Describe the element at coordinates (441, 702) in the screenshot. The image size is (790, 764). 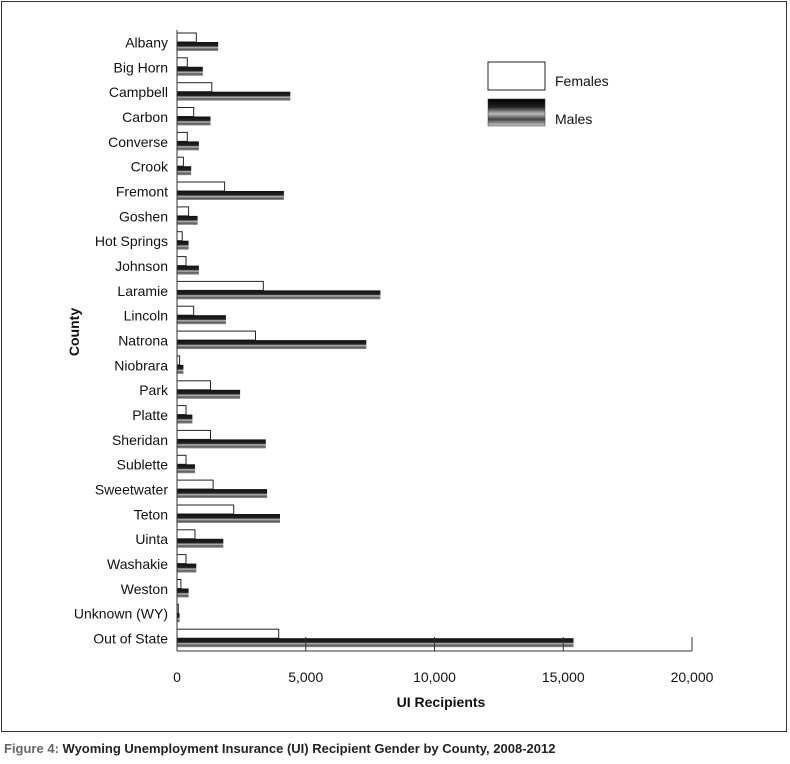
I see `x-axis-title: UI Recipients` at that location.